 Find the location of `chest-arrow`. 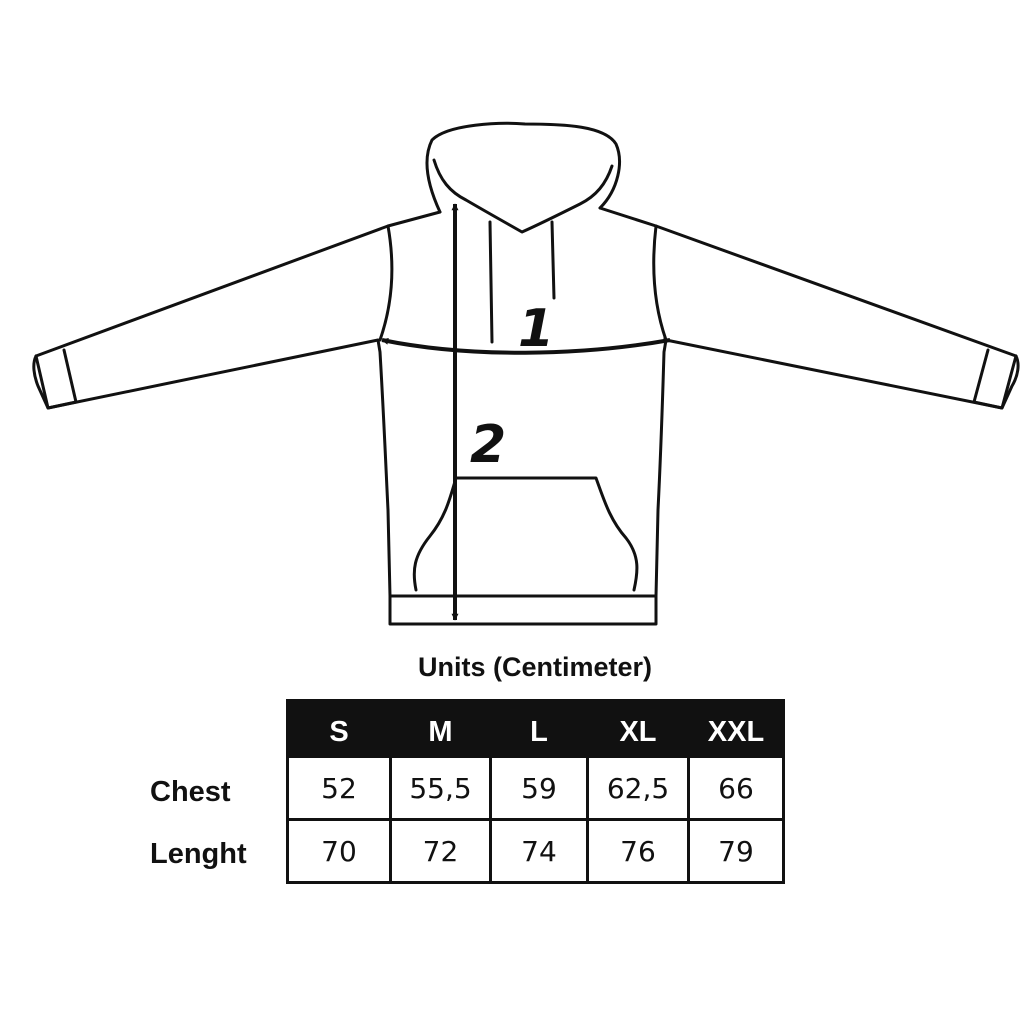

chest-arrow is located at coordinates (526, 346).